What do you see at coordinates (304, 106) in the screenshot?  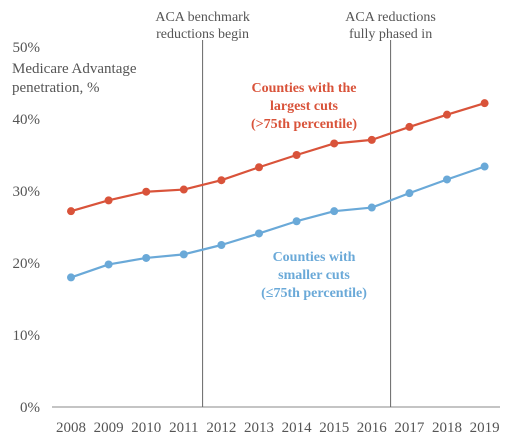 I see `series-label-largest-line2: largest cuts` at bounding box center [304, 106].